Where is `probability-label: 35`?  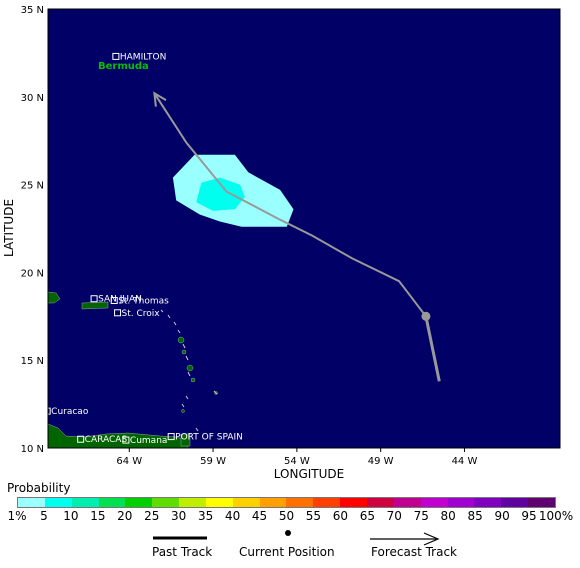
probability-label: 35 is located at coordinates (206, 516).